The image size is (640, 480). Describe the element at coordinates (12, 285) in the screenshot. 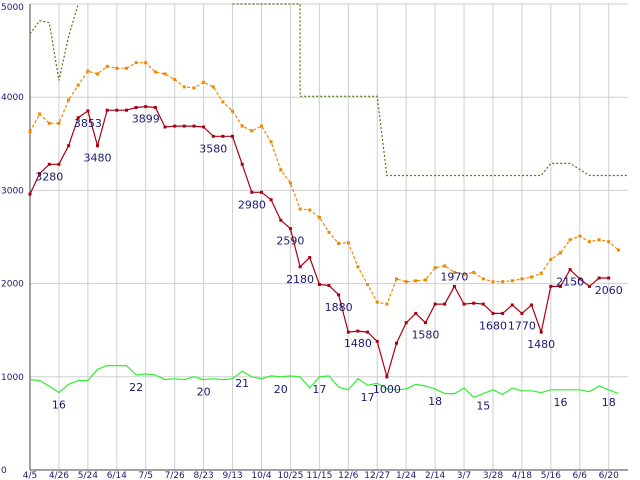

I see `y-tick-label: 2000` at that location.